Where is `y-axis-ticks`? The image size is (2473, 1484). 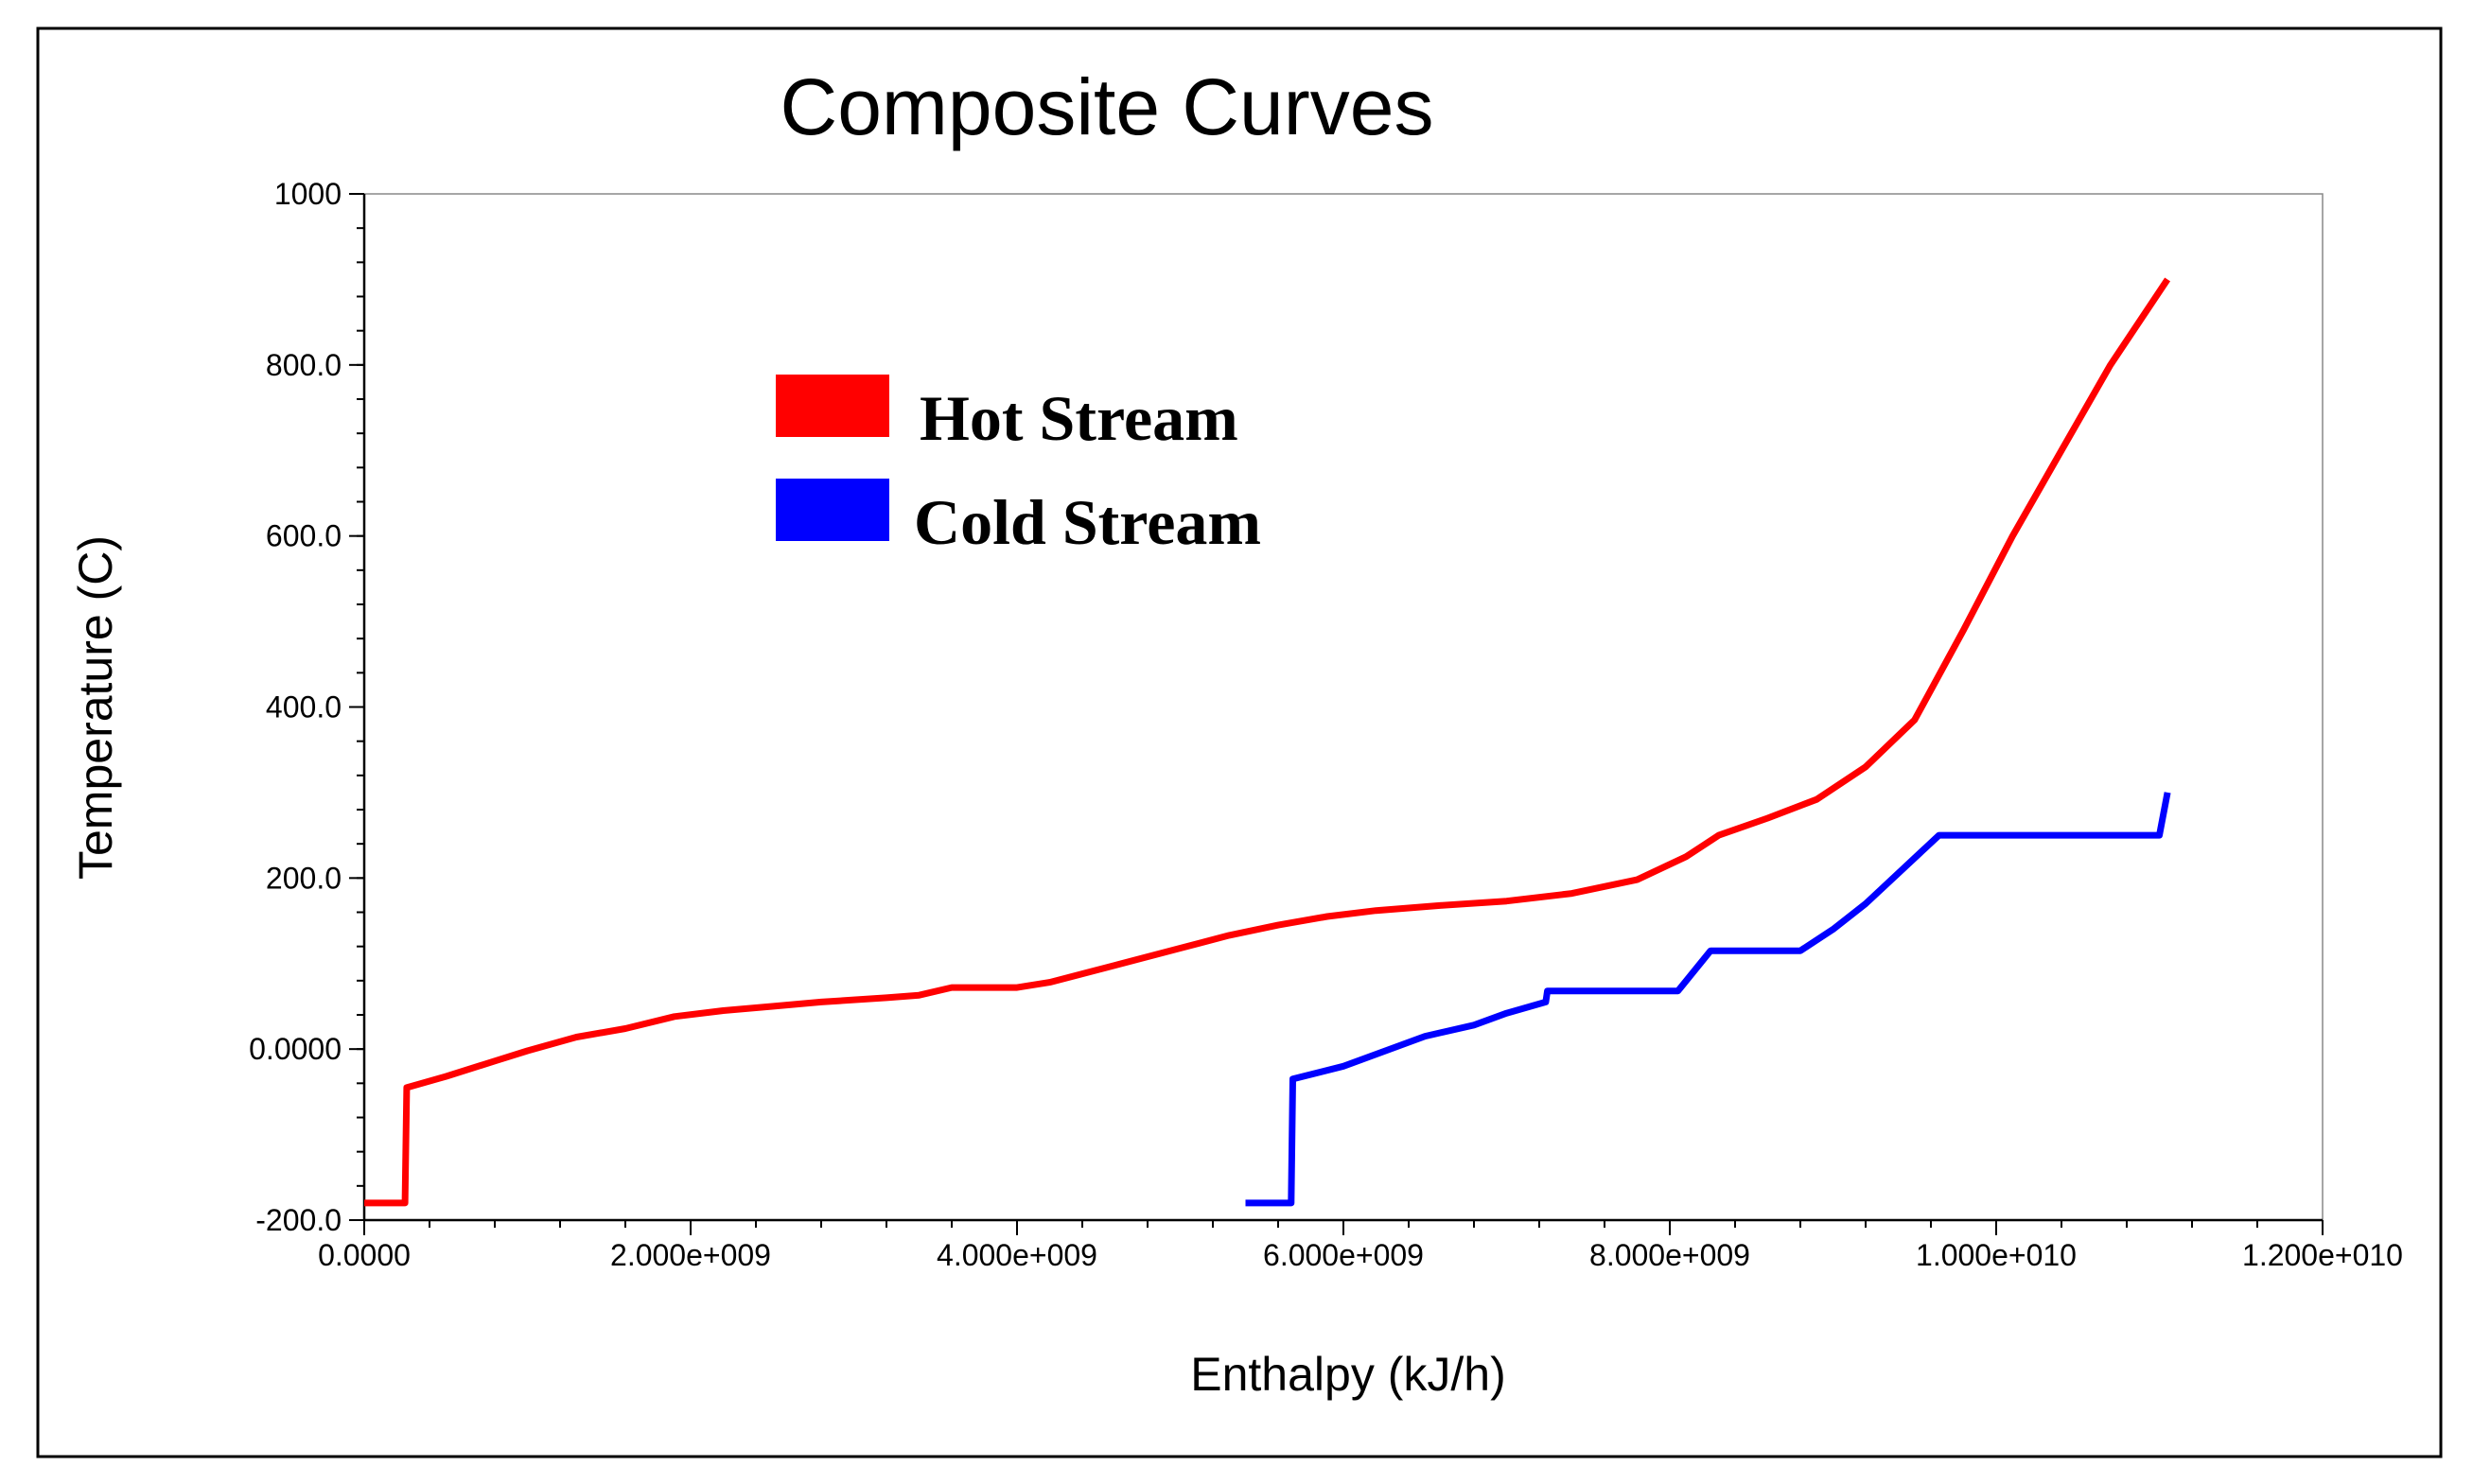
y-axis-ticks is located at coordinates (356, 707).